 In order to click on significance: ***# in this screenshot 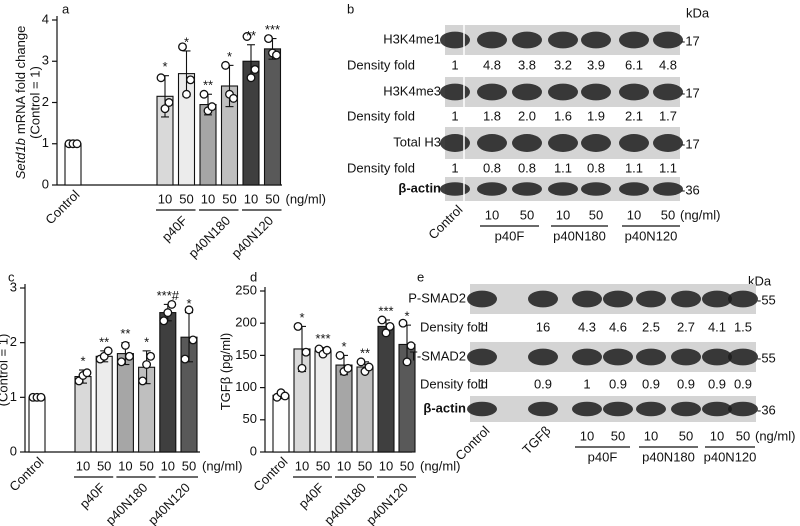, I will do `click(168, 295)`.